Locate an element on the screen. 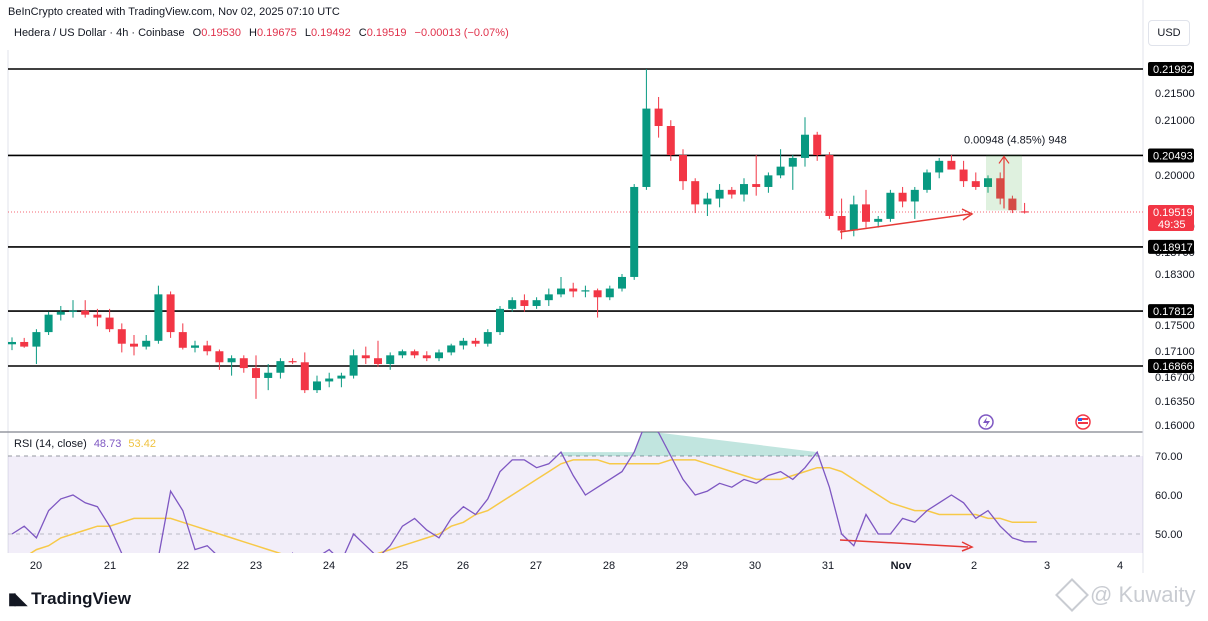 This screenshot has width=1208, height=621. rsi-label: RSI (14, close) is located at coordinates (50, 444).